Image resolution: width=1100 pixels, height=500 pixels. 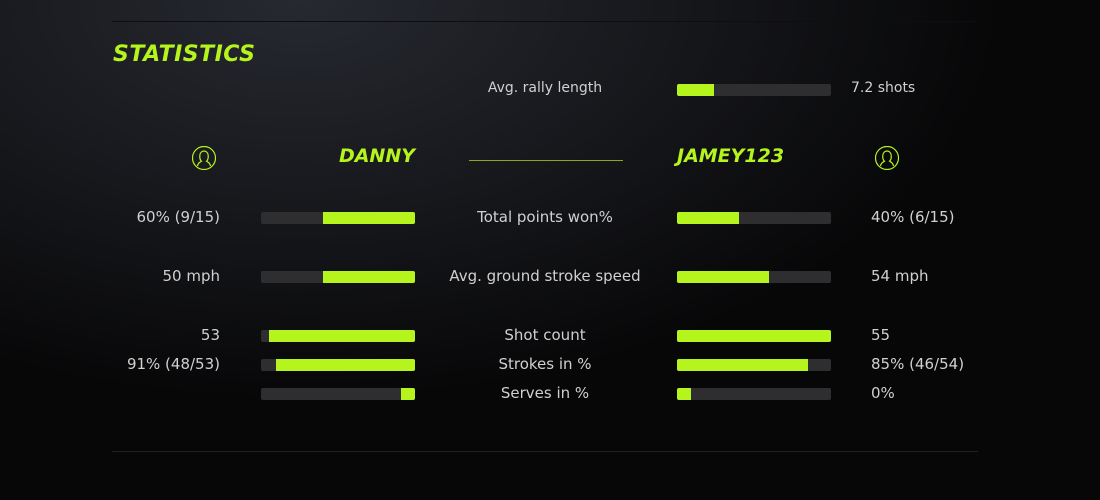 I want to click on right-stat-value: 40% (6/15), so click(x=913, y=217).